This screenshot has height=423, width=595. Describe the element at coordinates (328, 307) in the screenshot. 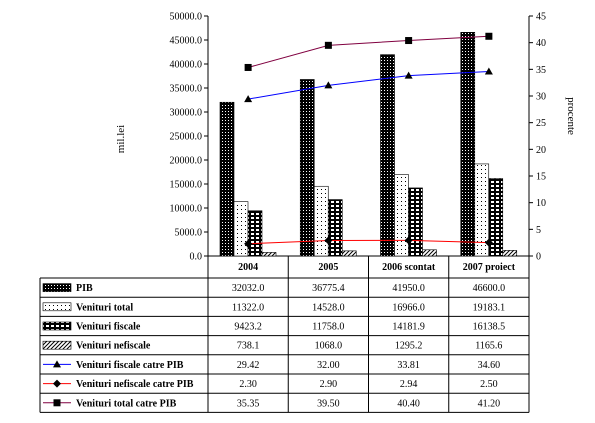

I see `table-cell-venituri-total: 14528.0` at that location.